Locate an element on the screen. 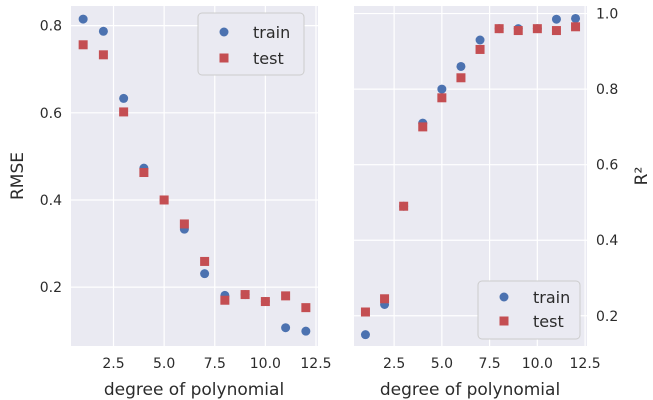  r2-x-axis-label: degree of polynomial is located at coordinates (470, 390).